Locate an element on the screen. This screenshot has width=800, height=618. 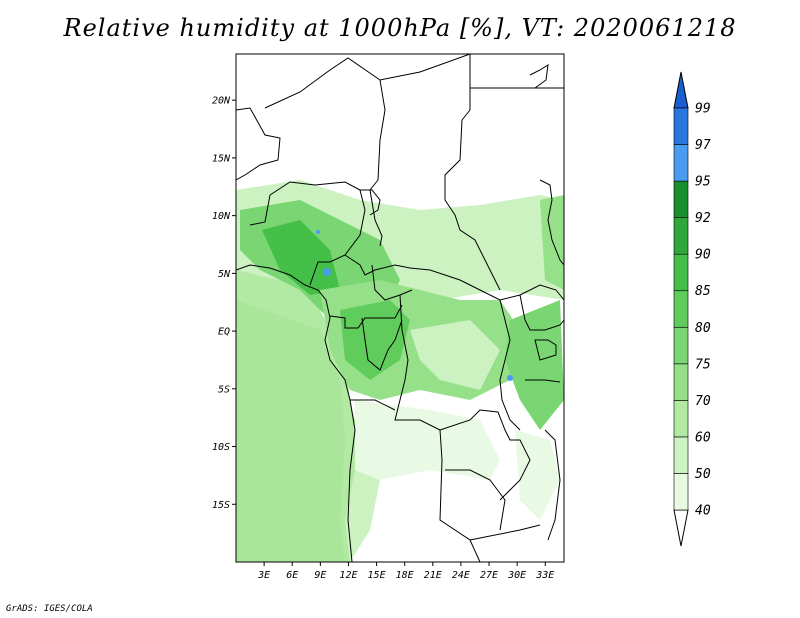
lon-tick-label: 24E is located at coordinates (461, 575).